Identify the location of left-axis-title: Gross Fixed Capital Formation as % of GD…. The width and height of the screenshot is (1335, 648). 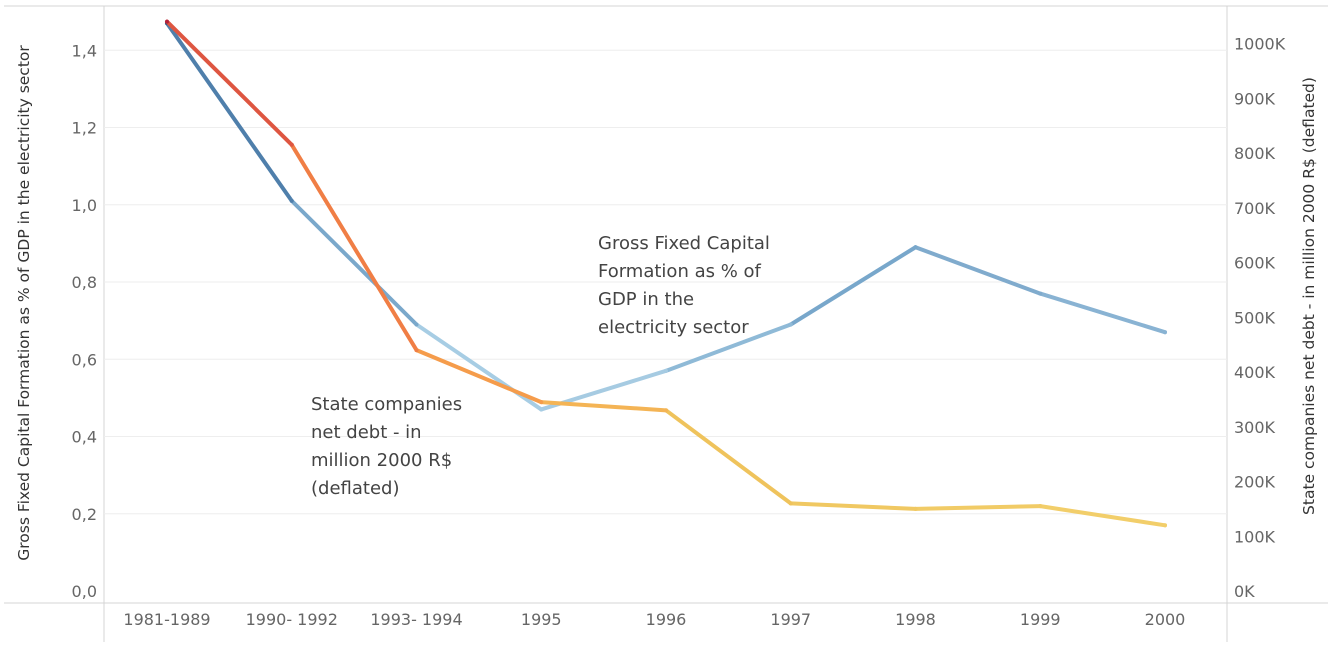
(24, 303).